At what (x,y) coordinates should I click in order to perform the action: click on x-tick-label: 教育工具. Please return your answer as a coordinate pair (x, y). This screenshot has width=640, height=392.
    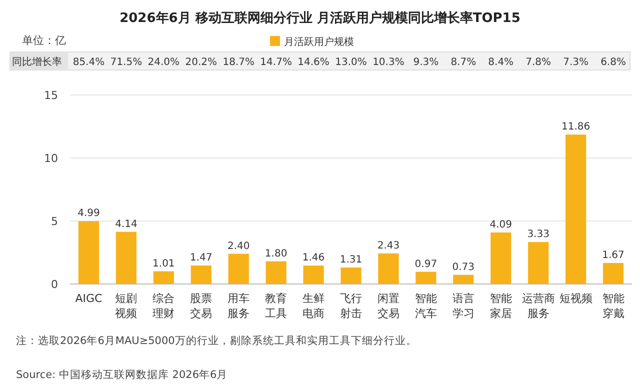
    Looking at the image, I should click on (276, 306).